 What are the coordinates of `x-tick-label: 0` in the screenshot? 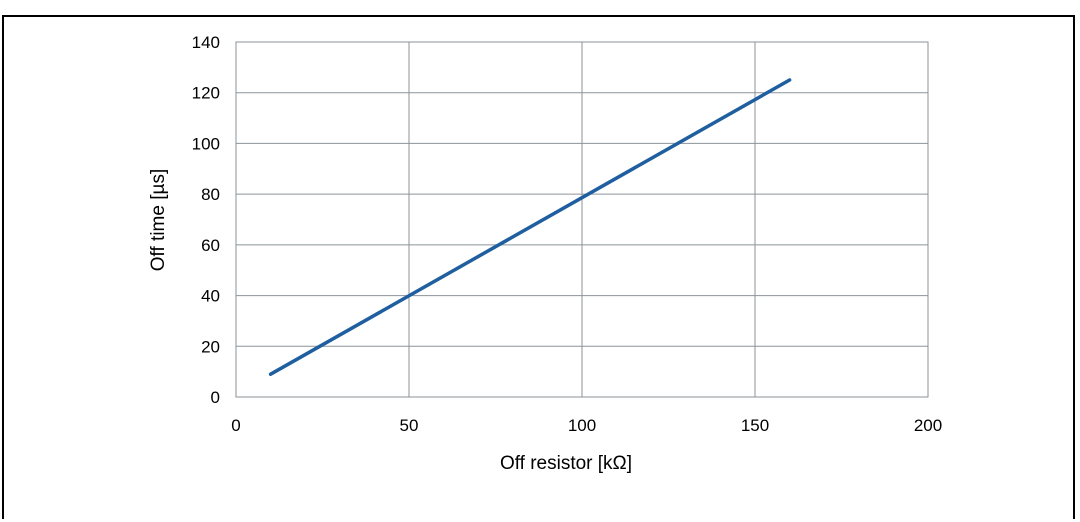 It's located at (235, 425).